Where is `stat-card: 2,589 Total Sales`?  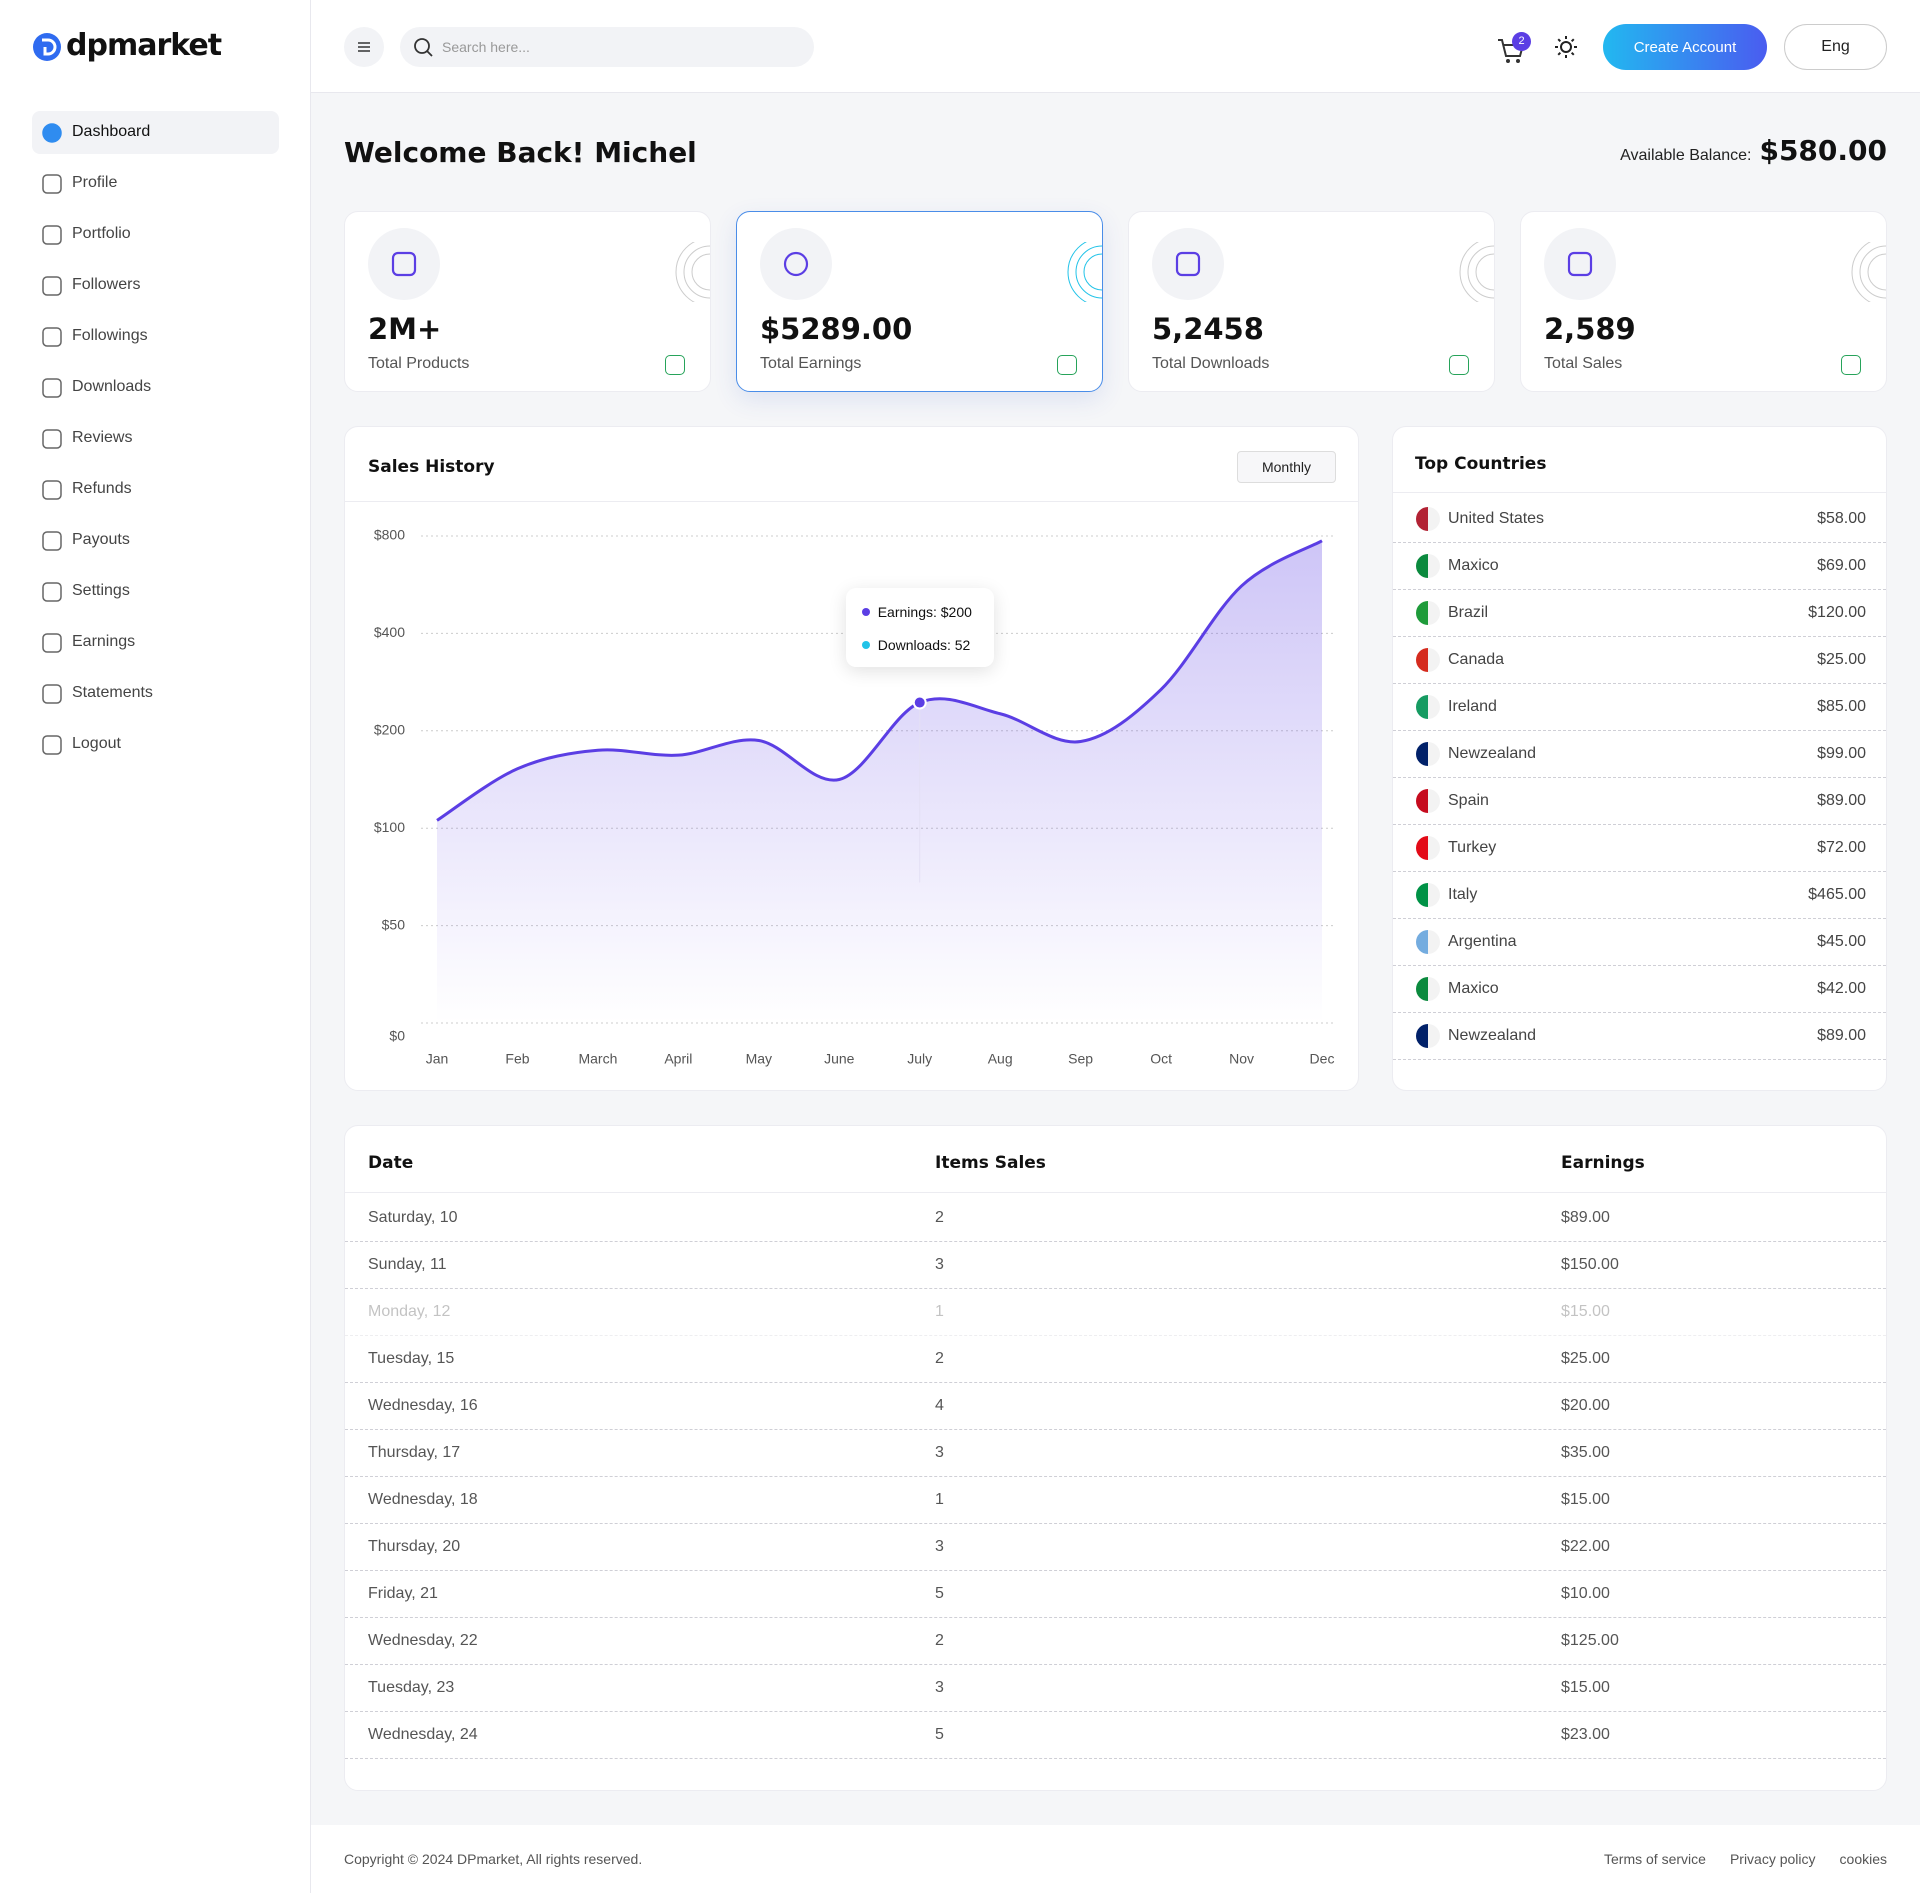
stat-card: 2,589 Total Sales is located at coordinates (1703, 301).